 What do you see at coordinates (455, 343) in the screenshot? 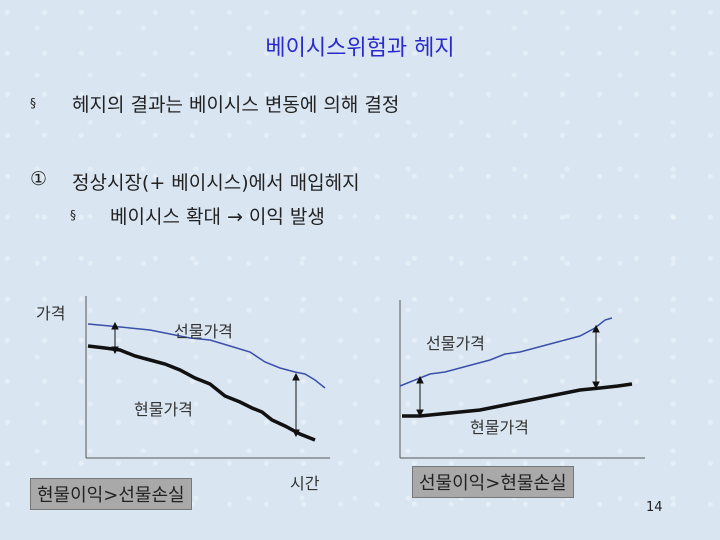
I see `right-futures-label: 선물가격` at bounding box center [455, 343].